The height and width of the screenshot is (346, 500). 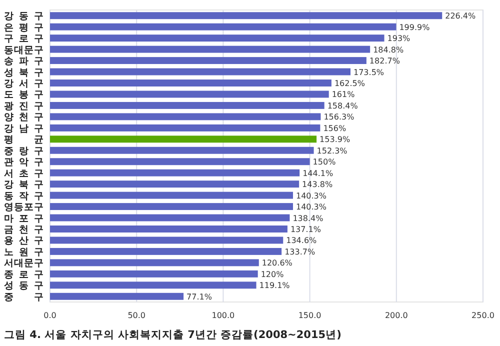 What do you see at coordinates (24, 264) in the screenshot?
I see `y-tick-label: 서대문구` at bounding box center [24, 264].